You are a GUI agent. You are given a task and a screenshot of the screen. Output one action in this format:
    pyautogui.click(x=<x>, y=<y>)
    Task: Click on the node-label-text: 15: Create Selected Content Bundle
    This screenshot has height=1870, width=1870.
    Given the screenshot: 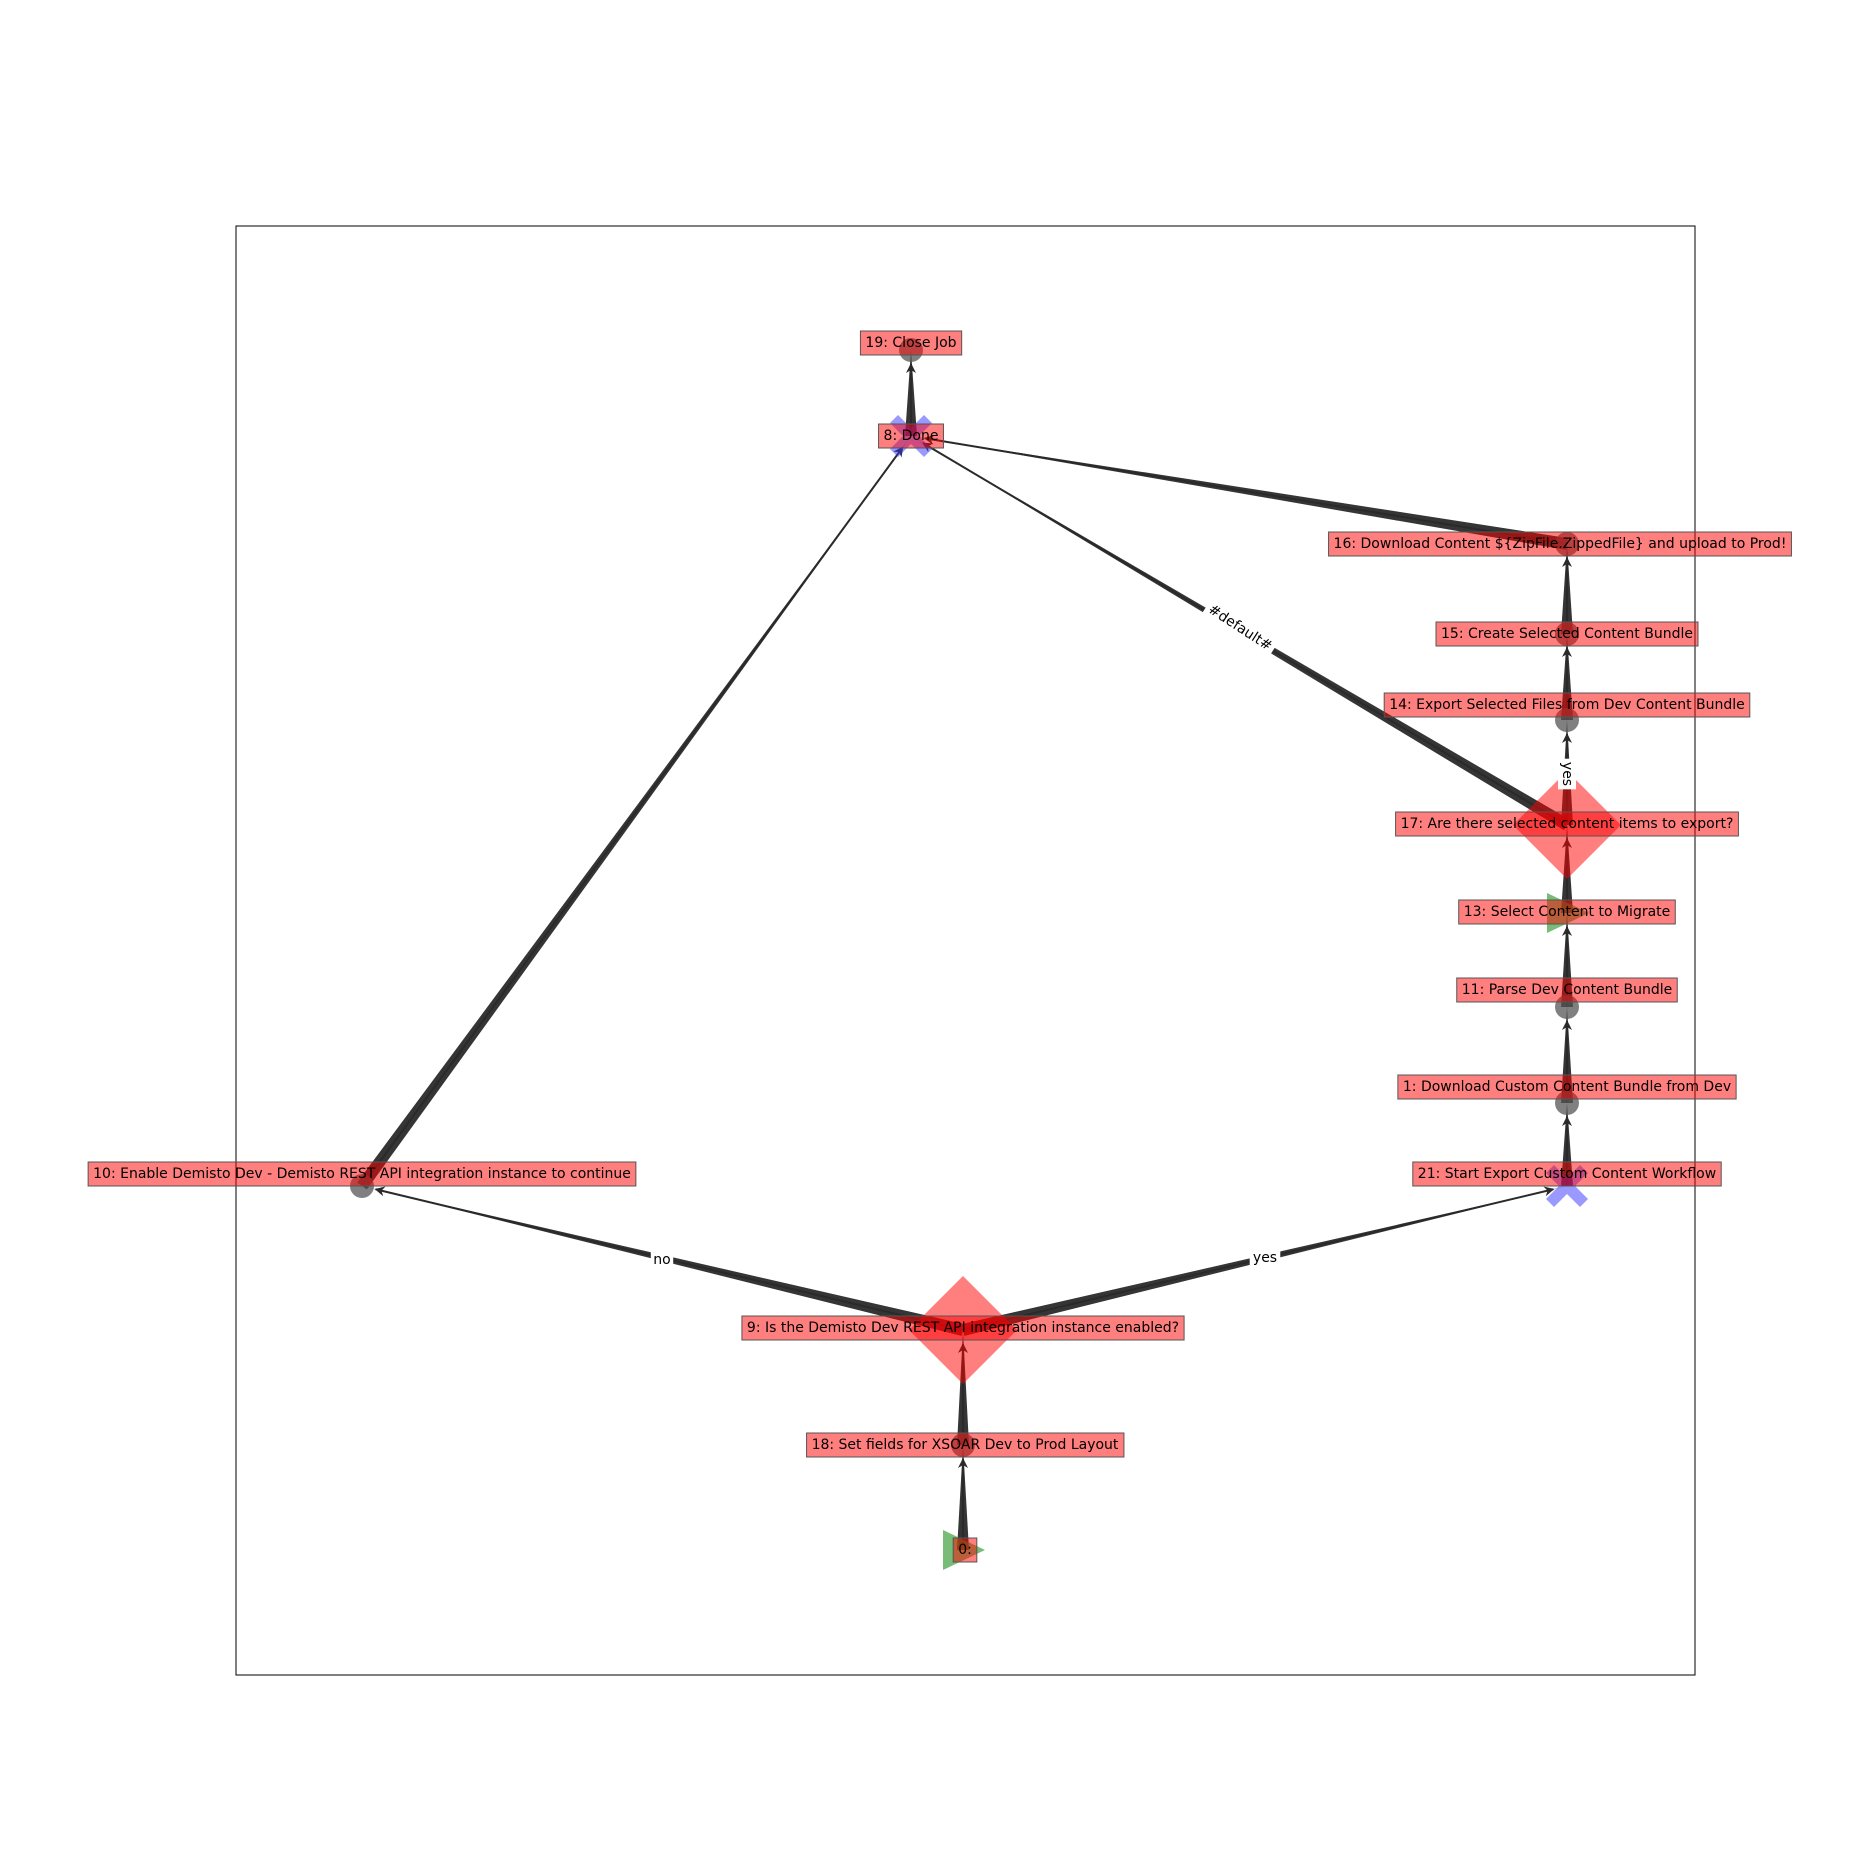 What is the action you would take?
    pyautogui.click(x=1567, y=634)
    